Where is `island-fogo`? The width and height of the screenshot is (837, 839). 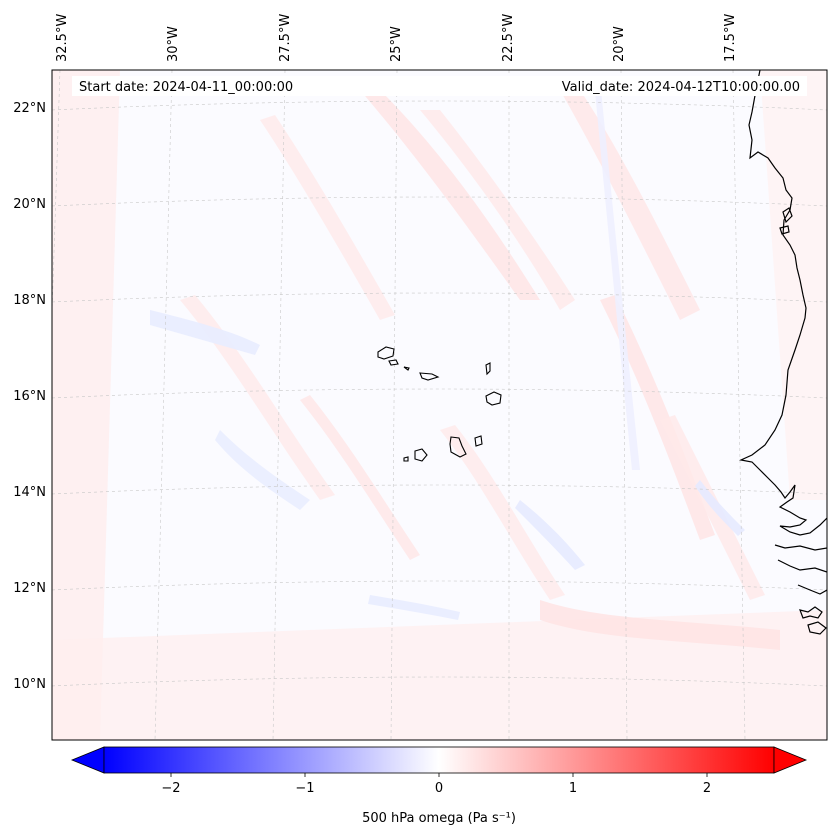
island-fogo is located at coordinates (421, 455).